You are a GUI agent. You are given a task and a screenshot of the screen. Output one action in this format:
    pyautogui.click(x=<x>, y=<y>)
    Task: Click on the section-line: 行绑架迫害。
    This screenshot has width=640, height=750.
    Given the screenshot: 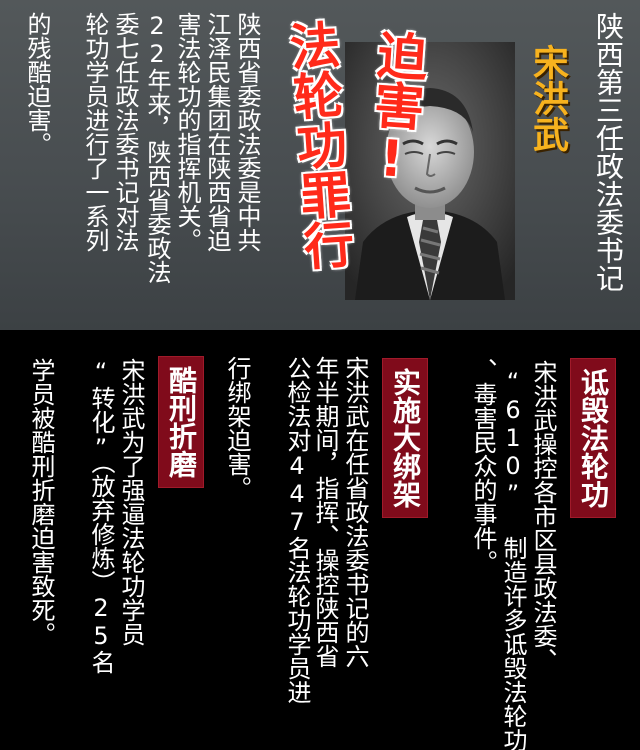 What is the action you would take?
    pyautogui.click(x=237, y=428)
    